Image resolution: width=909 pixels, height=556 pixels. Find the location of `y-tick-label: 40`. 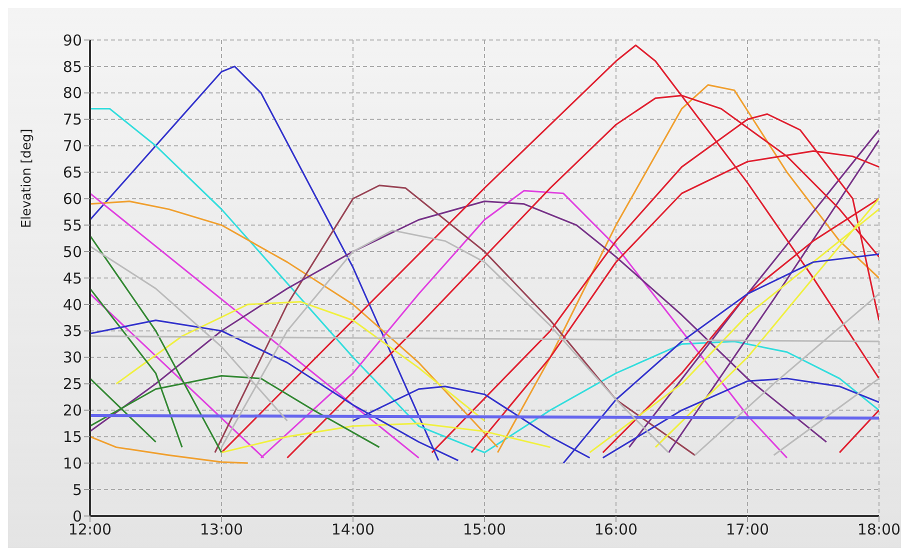

y-tick-label: 40 is located at coordinates (72, 305).